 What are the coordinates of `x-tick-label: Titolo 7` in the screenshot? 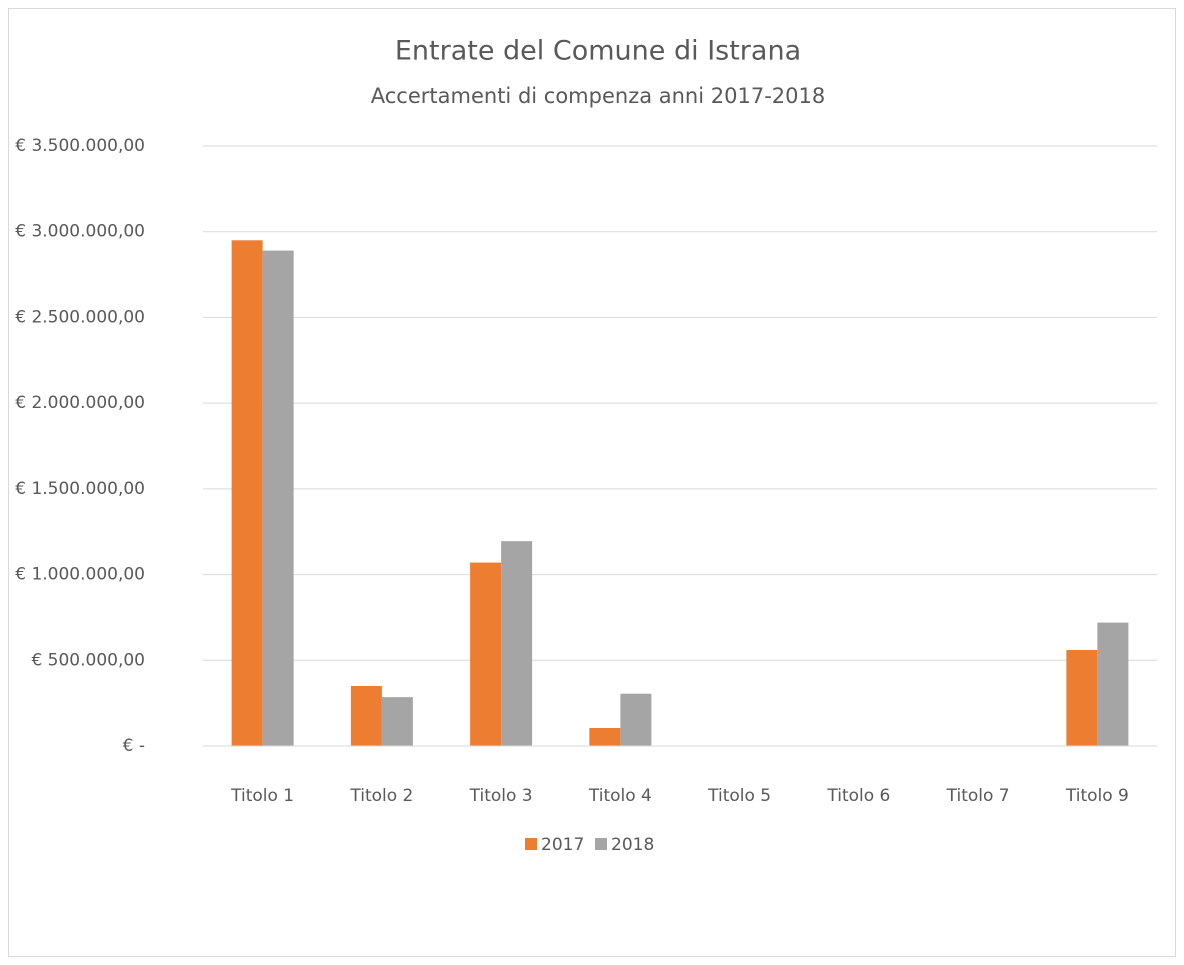 It's located at (978, 796).